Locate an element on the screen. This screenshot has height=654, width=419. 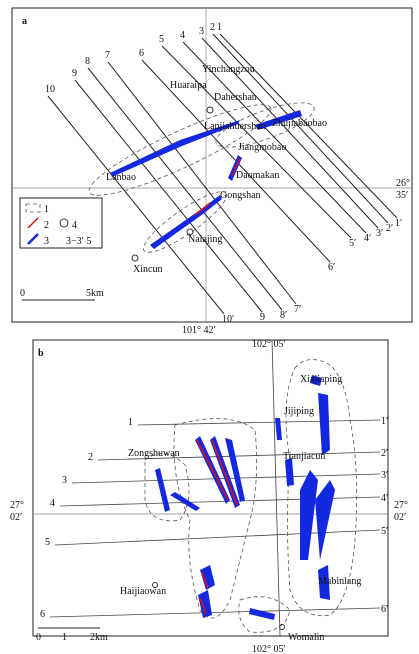
profile-label: 6′ is located at coordinates (384, 609).